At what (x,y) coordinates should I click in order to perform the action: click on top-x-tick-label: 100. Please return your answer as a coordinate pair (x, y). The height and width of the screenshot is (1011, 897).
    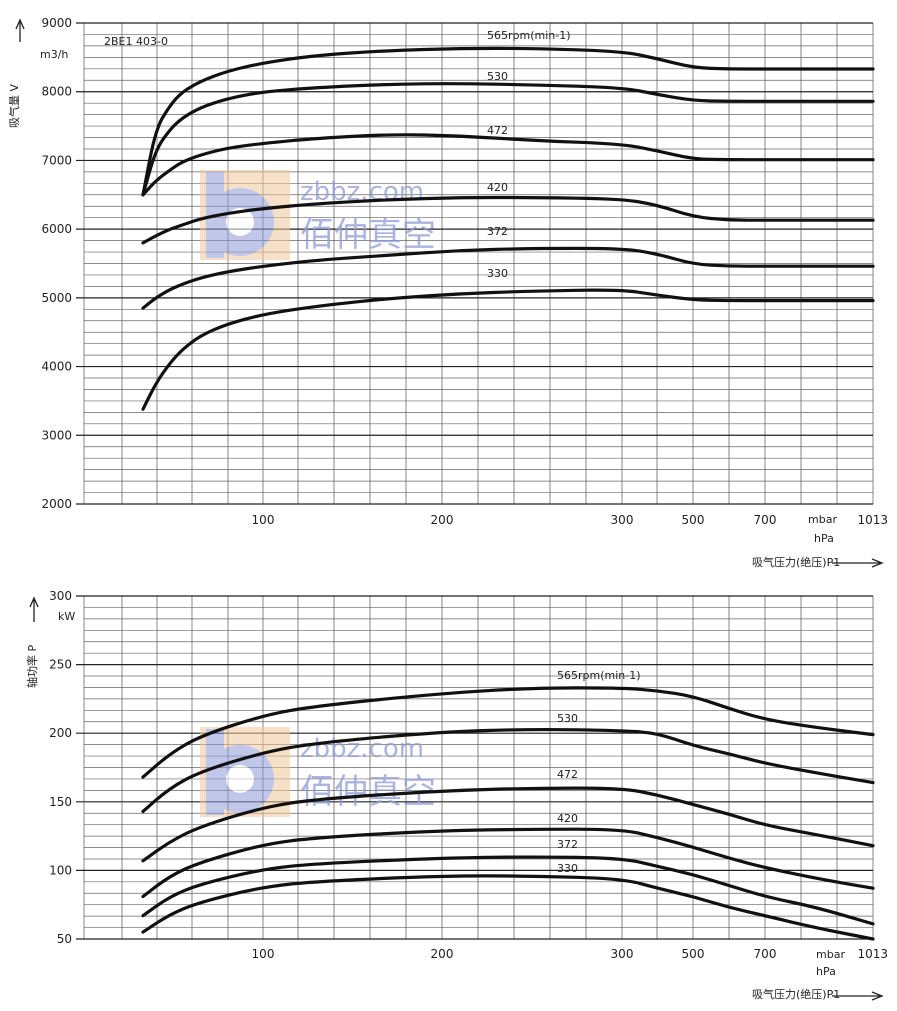
    Looking at the image, I should click on (263, 520).